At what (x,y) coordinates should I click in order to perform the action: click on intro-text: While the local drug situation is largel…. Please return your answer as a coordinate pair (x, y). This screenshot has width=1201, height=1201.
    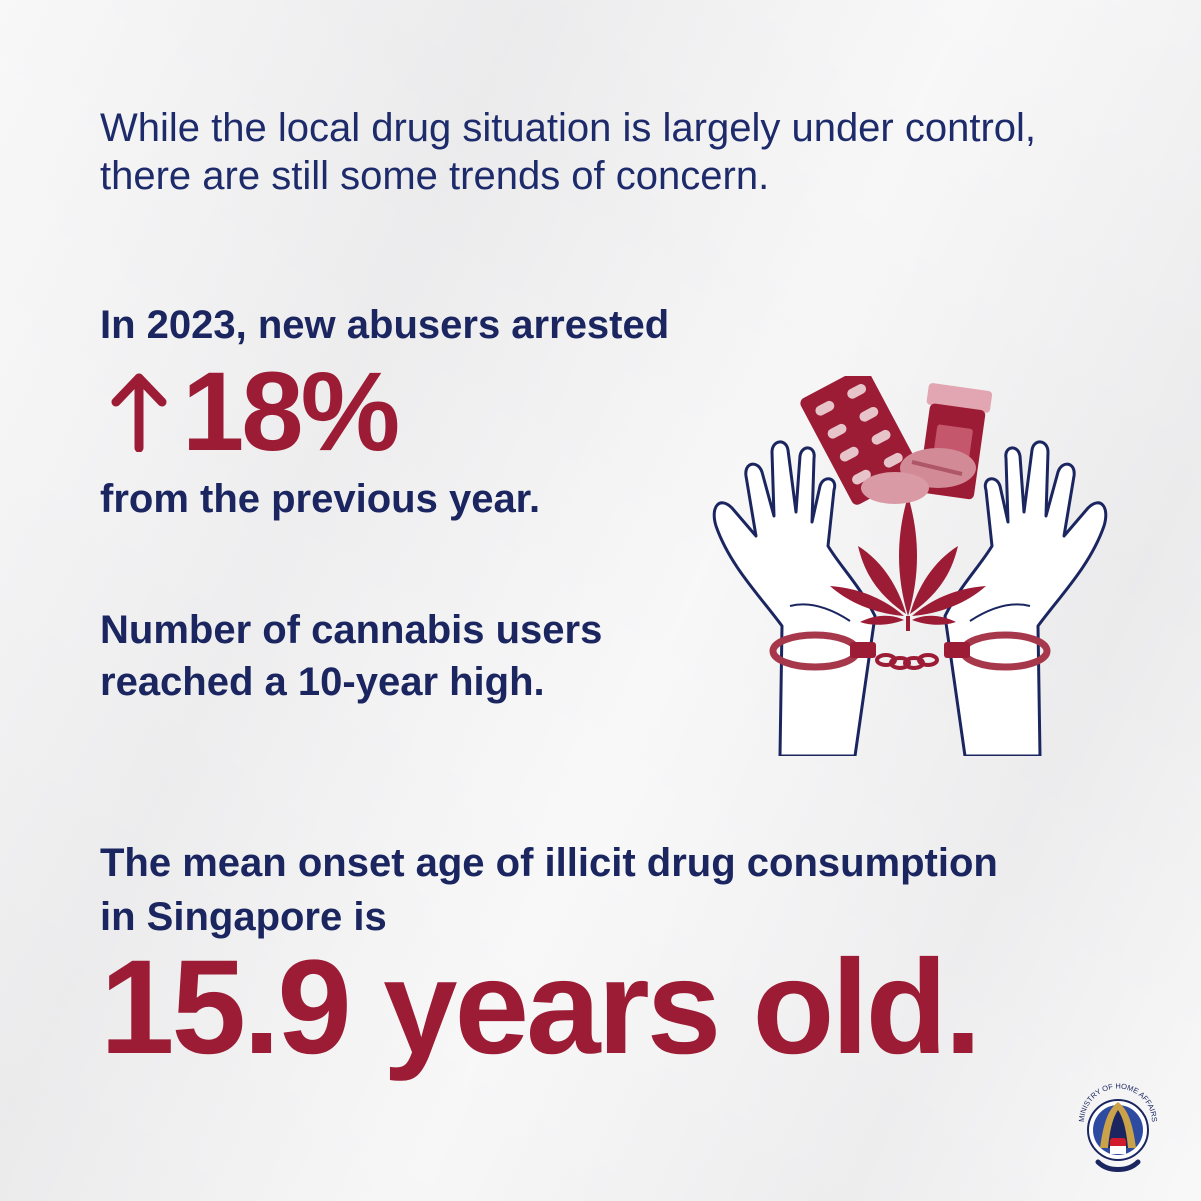
    Looking at the image, I should click on (568, 152).